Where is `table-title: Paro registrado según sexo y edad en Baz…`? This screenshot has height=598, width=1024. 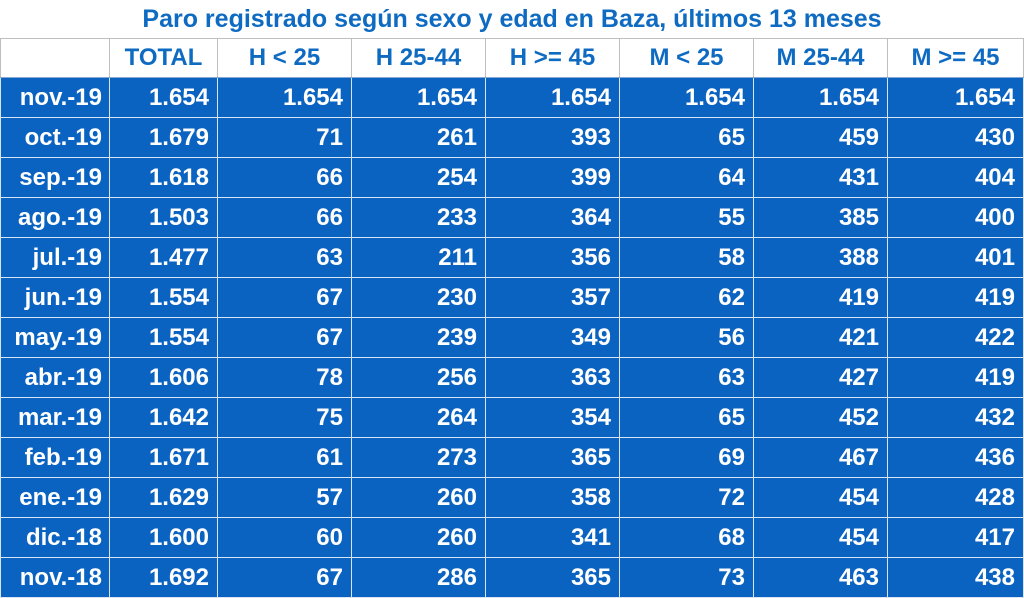
table-title: Paro registrado según sexo y edad en Baz… is located at coordinates (512, 19).